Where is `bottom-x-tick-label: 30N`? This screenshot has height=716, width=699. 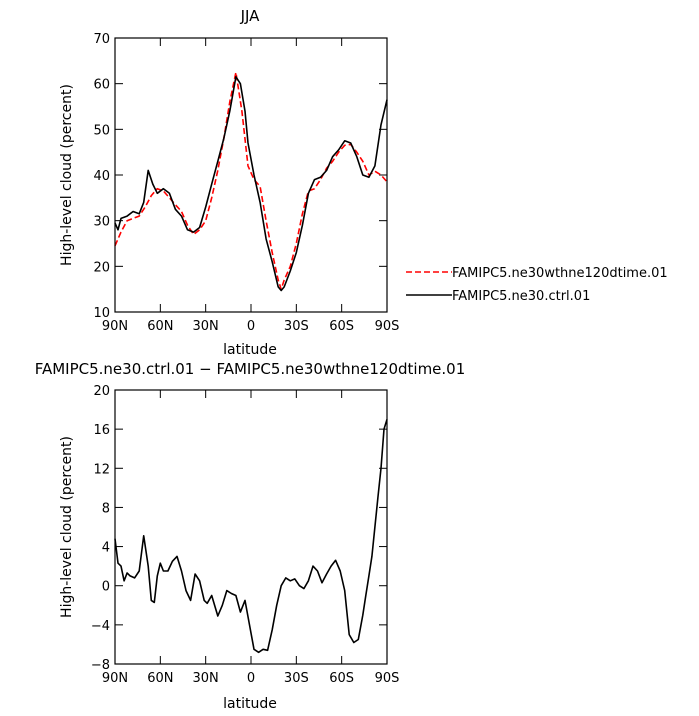 bottom-x-tick-label: 30N is located at coordinates (206, 678).